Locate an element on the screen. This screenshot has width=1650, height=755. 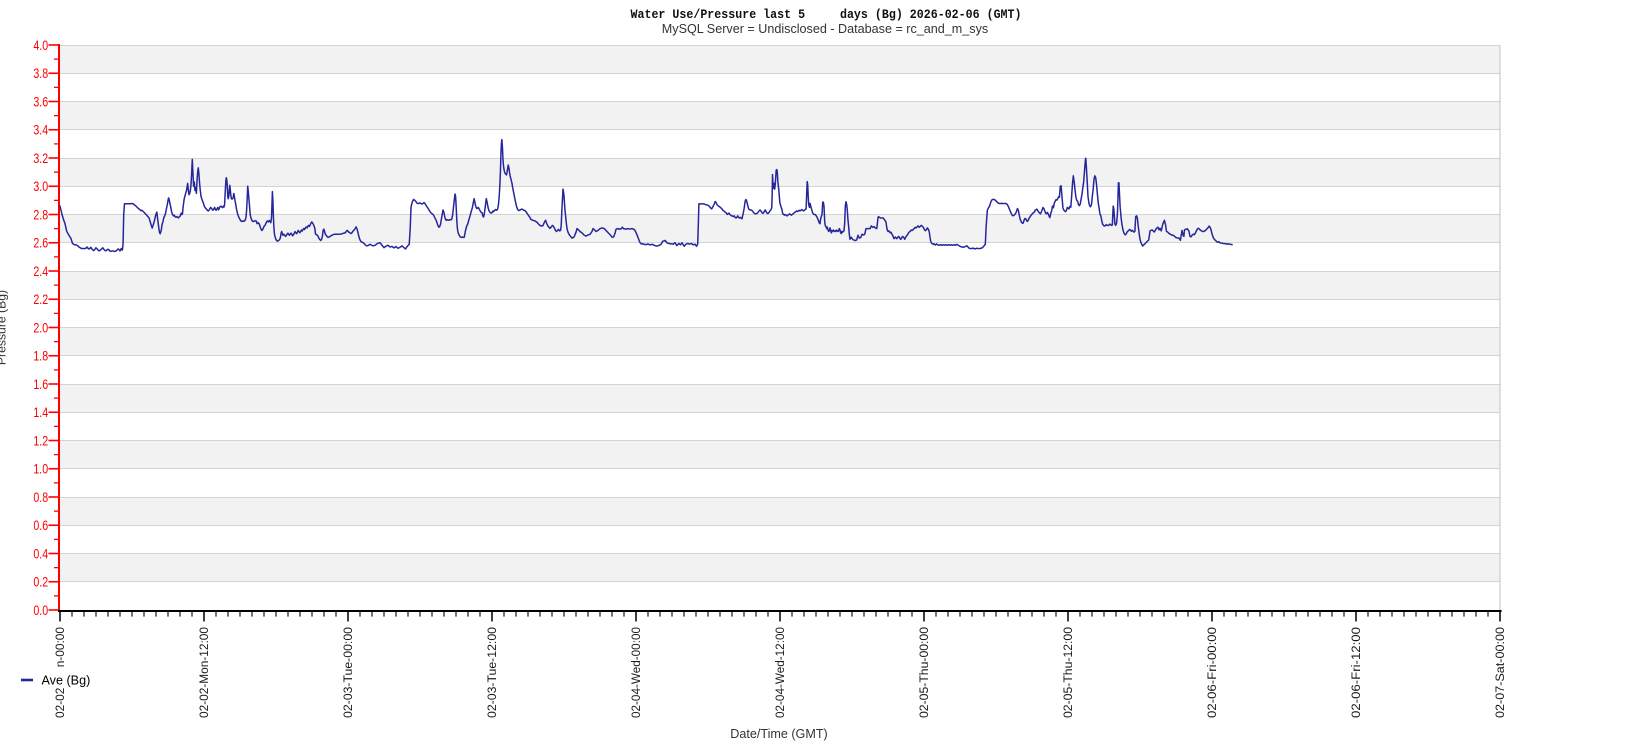
svg-text: 2.8 is located at coordinates (40, 214).